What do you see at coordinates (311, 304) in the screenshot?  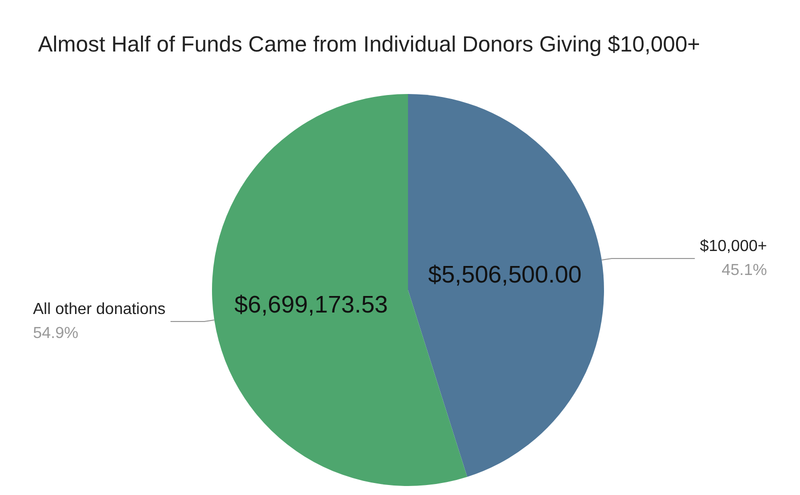 I see `data-label: $6,699,173.53` at bounding box center [311, 304].